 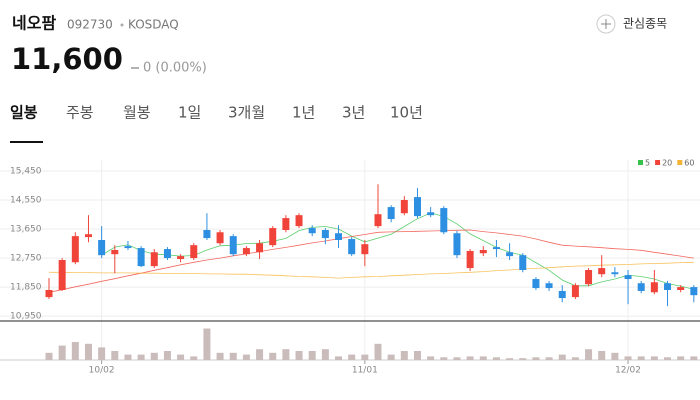 I want to click on y-tick-label: 10,950, so click(x=26, y=317).